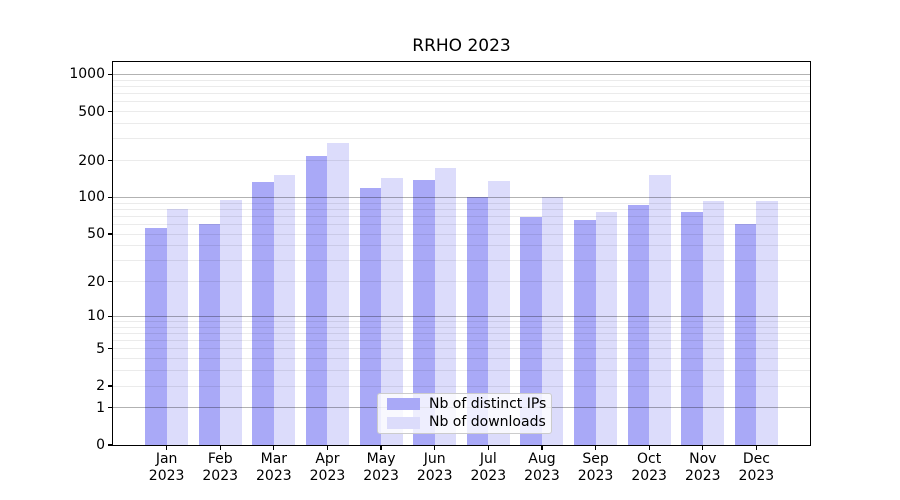 The height and width of the screenshot is (500, 900). Describe the element at coordinates (756, 447) in the screenshot. I see `x-tick-mark-dec` at that location.